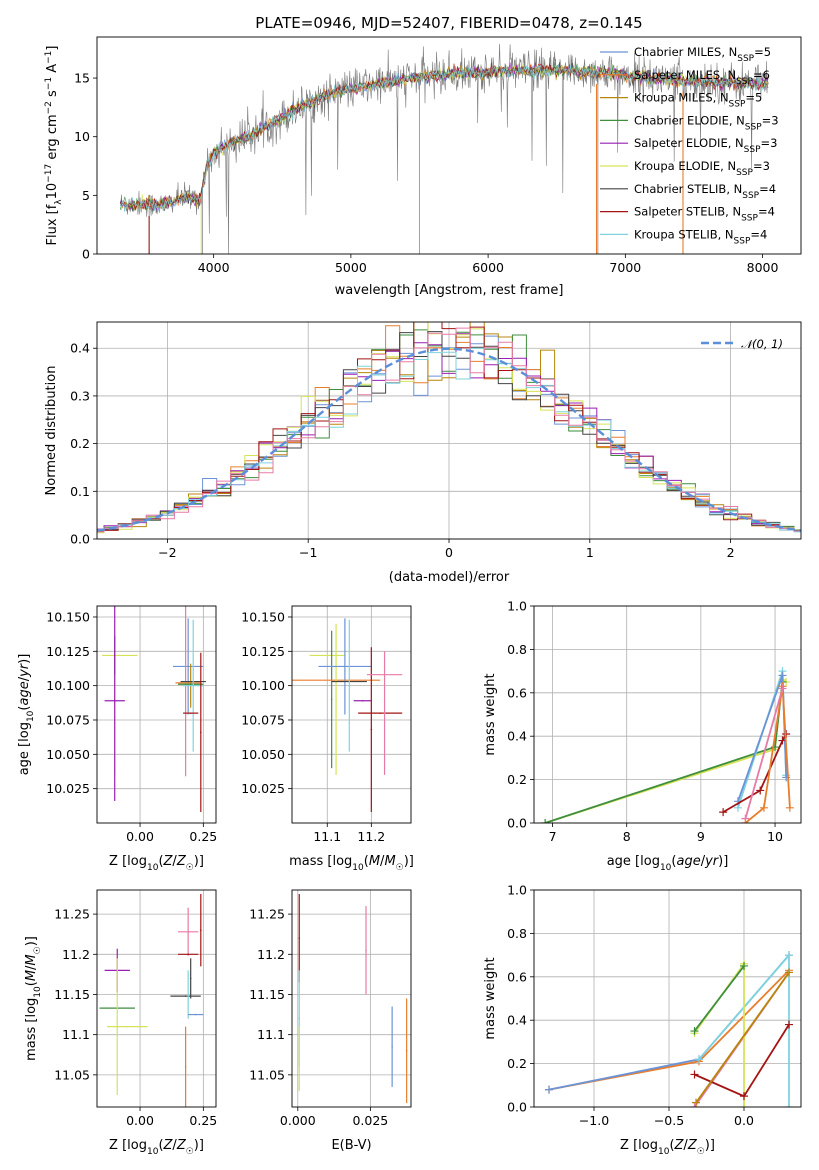 Image resolution: width=819 pixels, height=1170 pixels. Describe the element at coordinates (263, 788) in the screenshot. I see `y-tick-label: 10.025` at that location.